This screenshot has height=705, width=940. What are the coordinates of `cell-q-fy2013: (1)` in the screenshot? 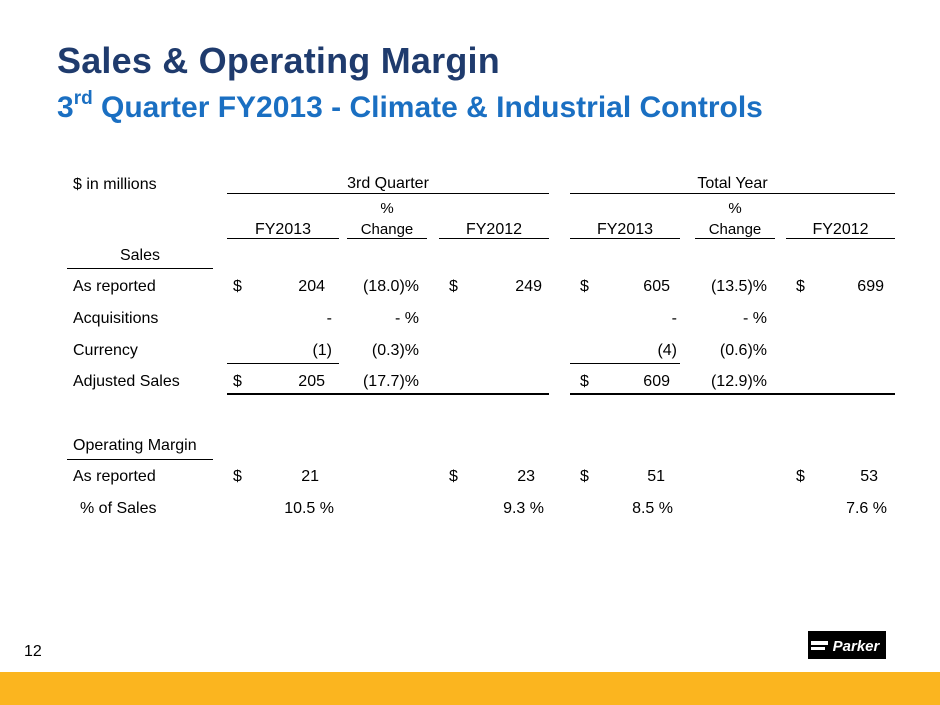 It's located at (322, 350).